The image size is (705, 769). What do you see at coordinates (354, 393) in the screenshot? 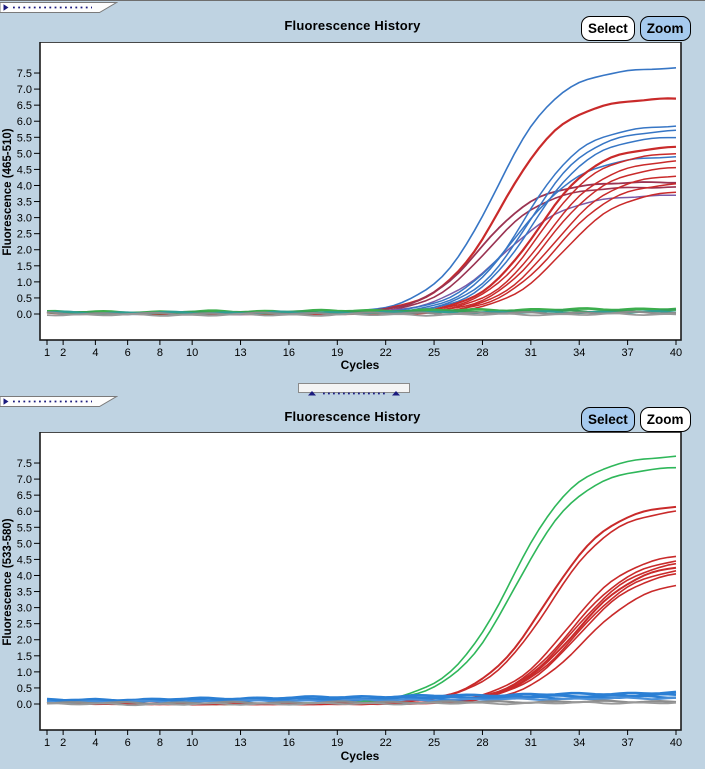
I see `splitter-icon` at bounding box center [354, 393].